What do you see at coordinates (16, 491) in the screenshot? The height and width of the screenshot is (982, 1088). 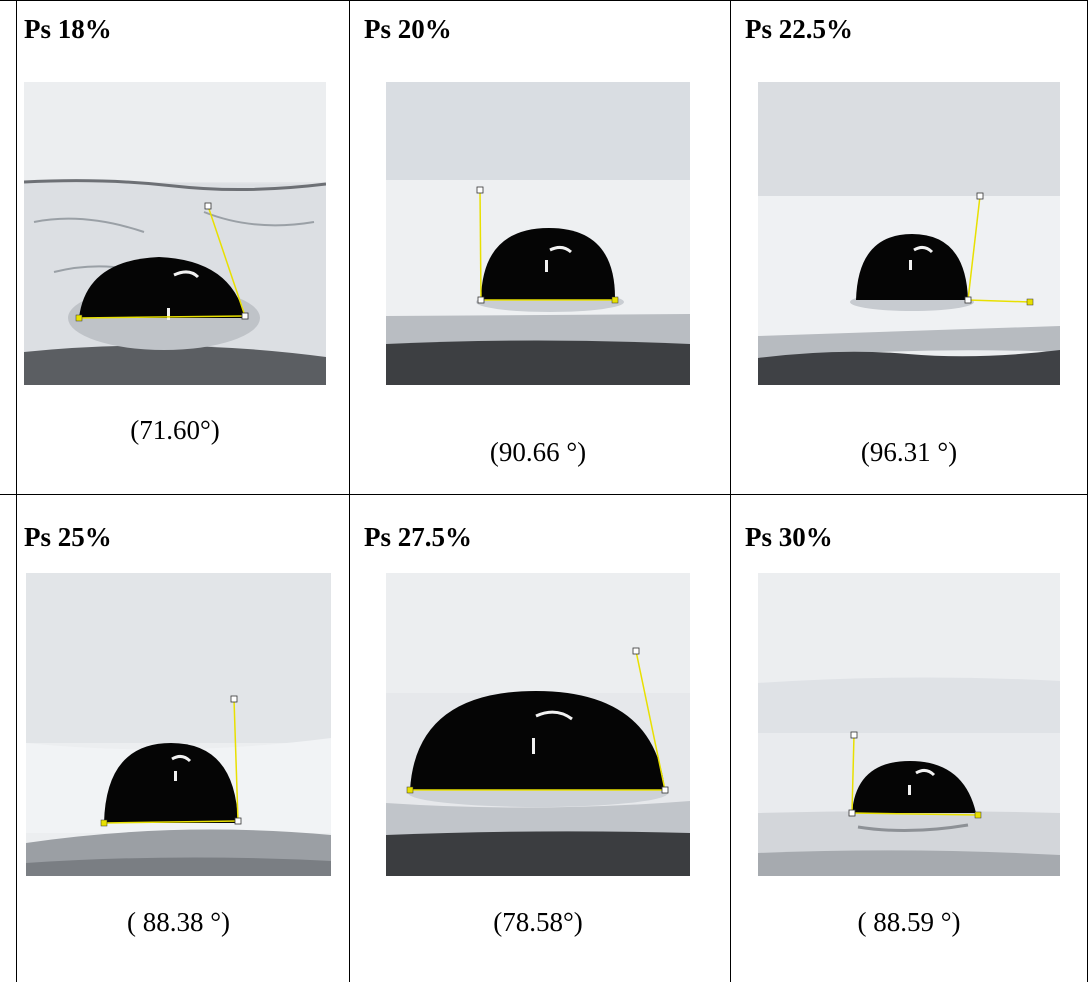 I see `table-border-left` at bounding box center [16, 491].